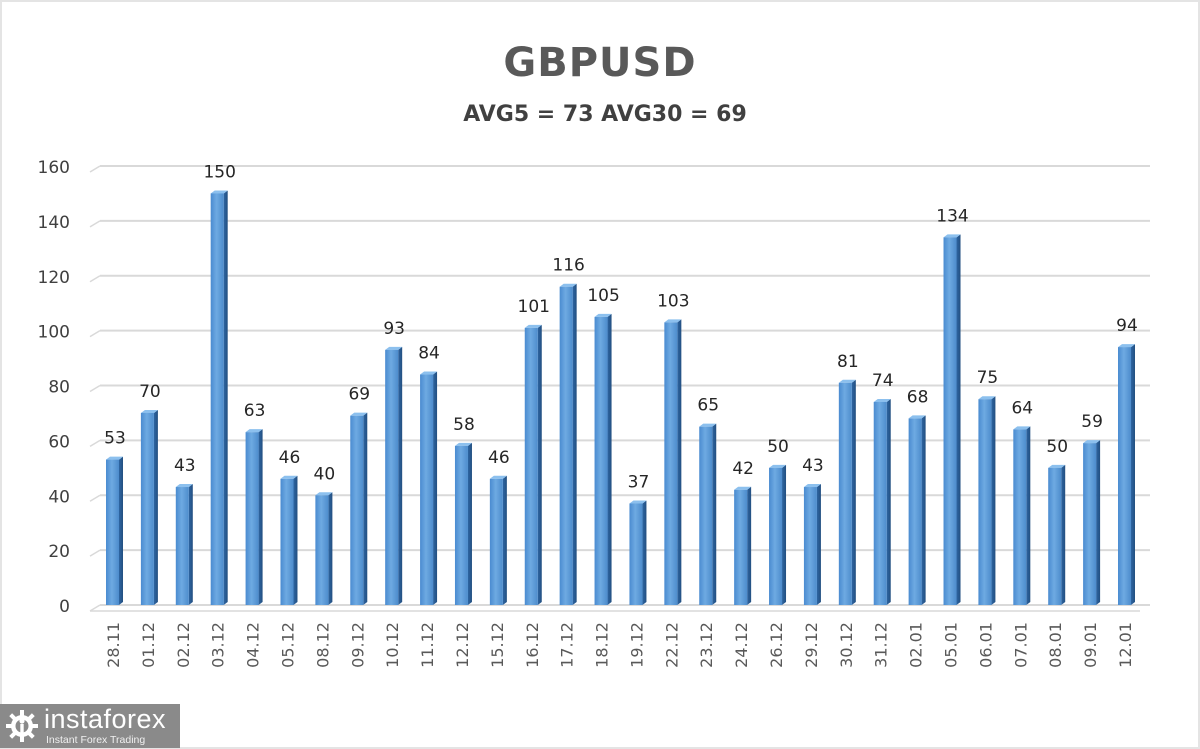  Describe the element at coordinates (59, 497) in the screenshot. I see `y-tick-label: 40` at that location.